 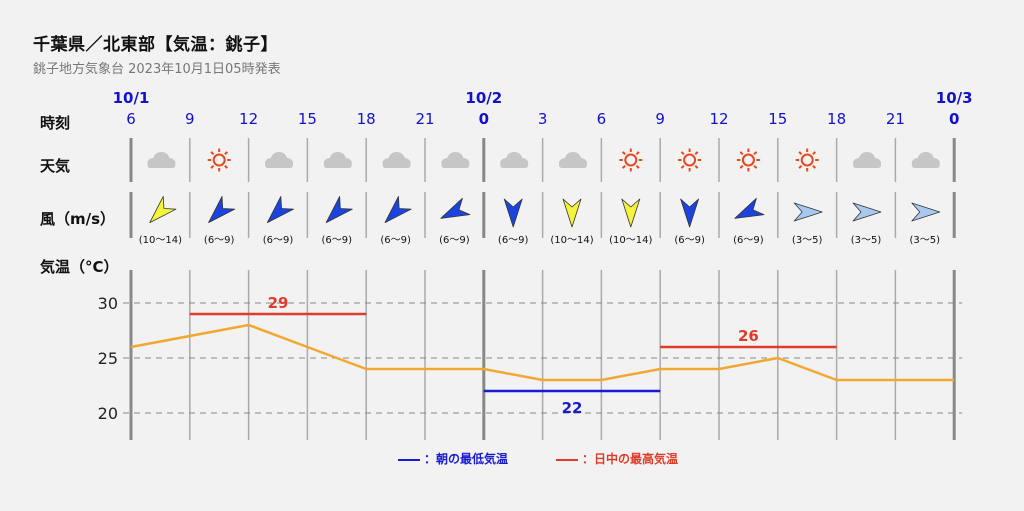 I want to click on temperature-line, so click(x=542, y=352).